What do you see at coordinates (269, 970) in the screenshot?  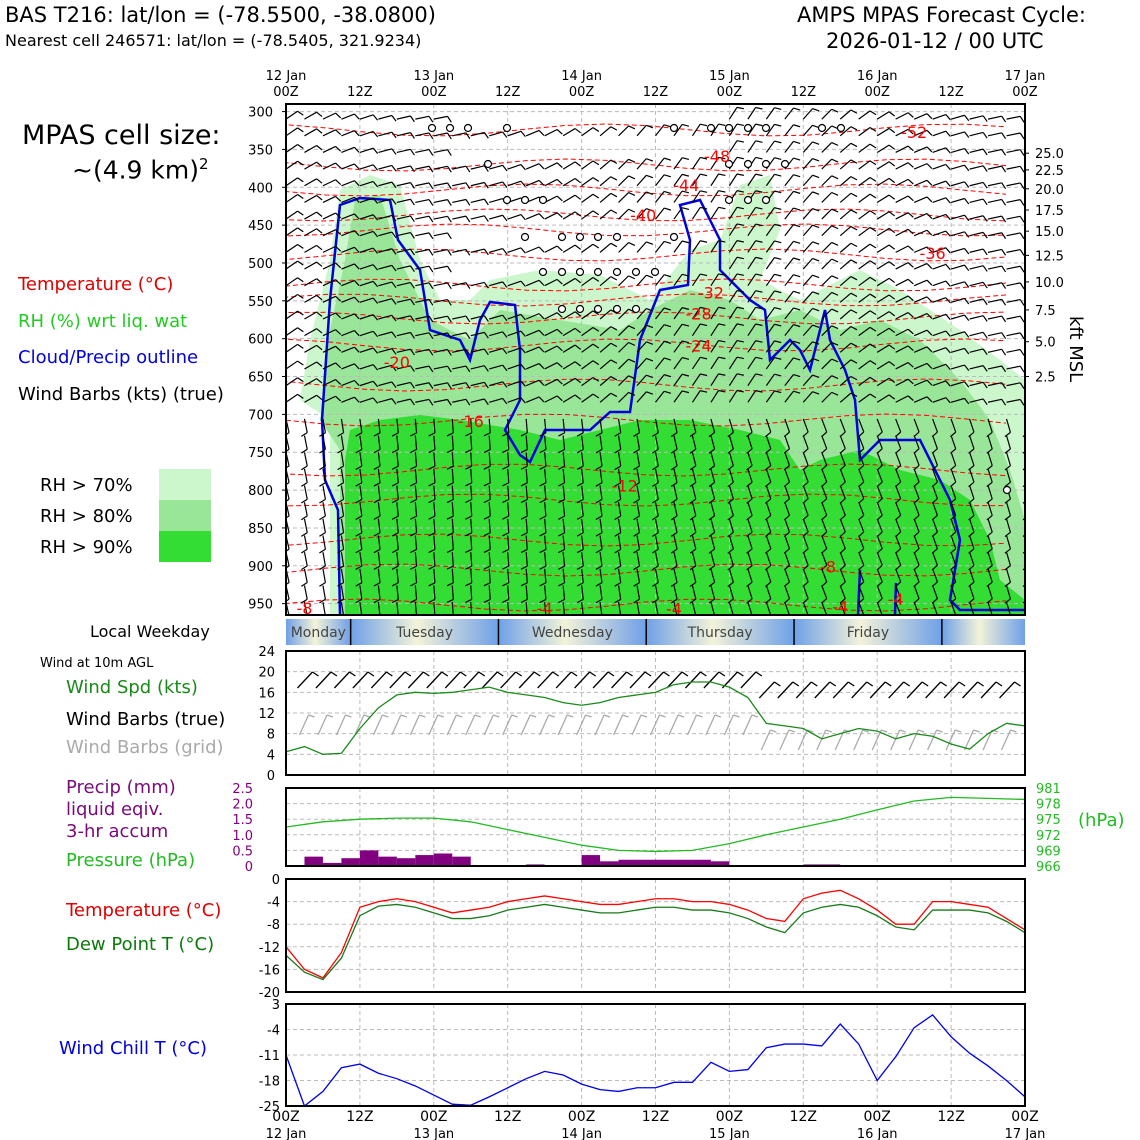 I see `temp-tick-label: -16` at bounding box center [269, 970].